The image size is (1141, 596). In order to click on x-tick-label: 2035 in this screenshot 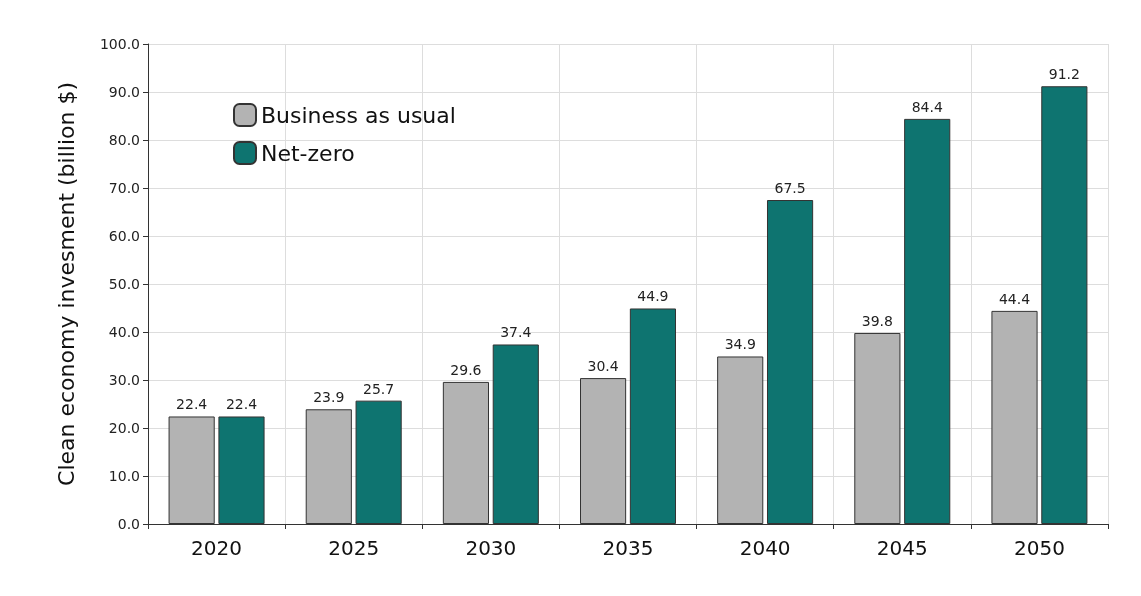, I will do `click(628, 548)`.